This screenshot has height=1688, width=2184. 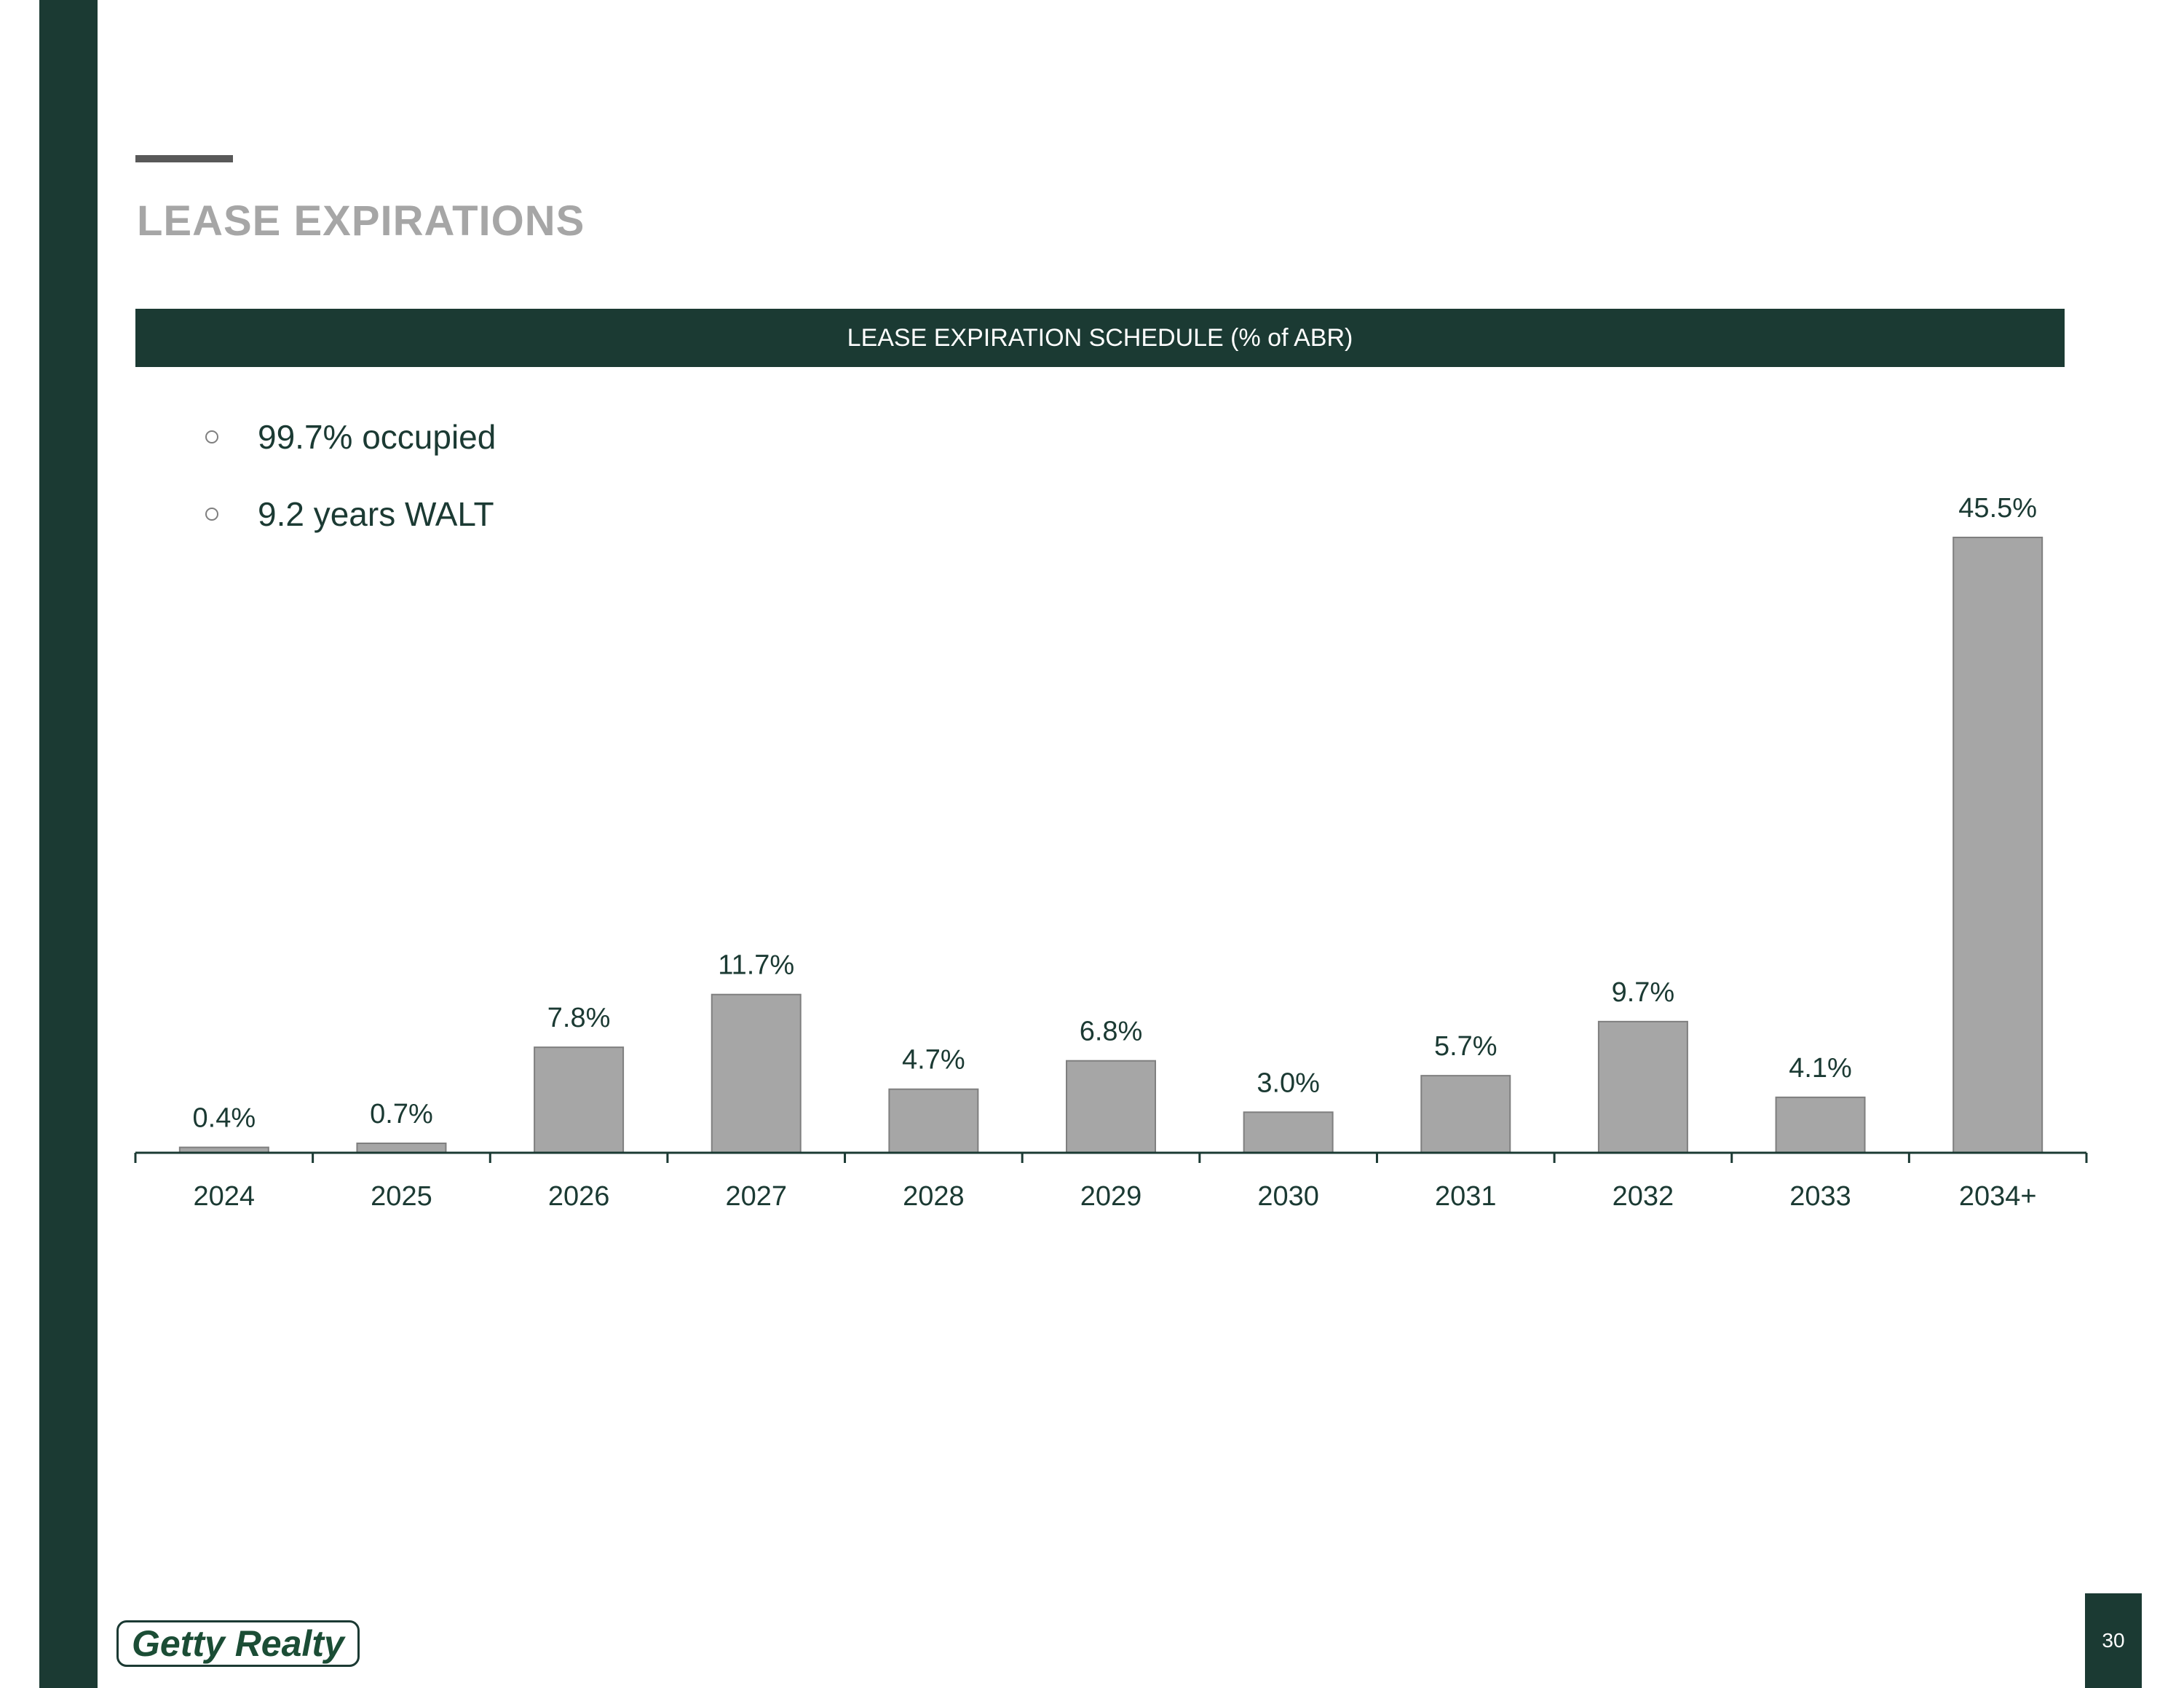 I want to click on bar-2034+, so click(x=1997, y=845).